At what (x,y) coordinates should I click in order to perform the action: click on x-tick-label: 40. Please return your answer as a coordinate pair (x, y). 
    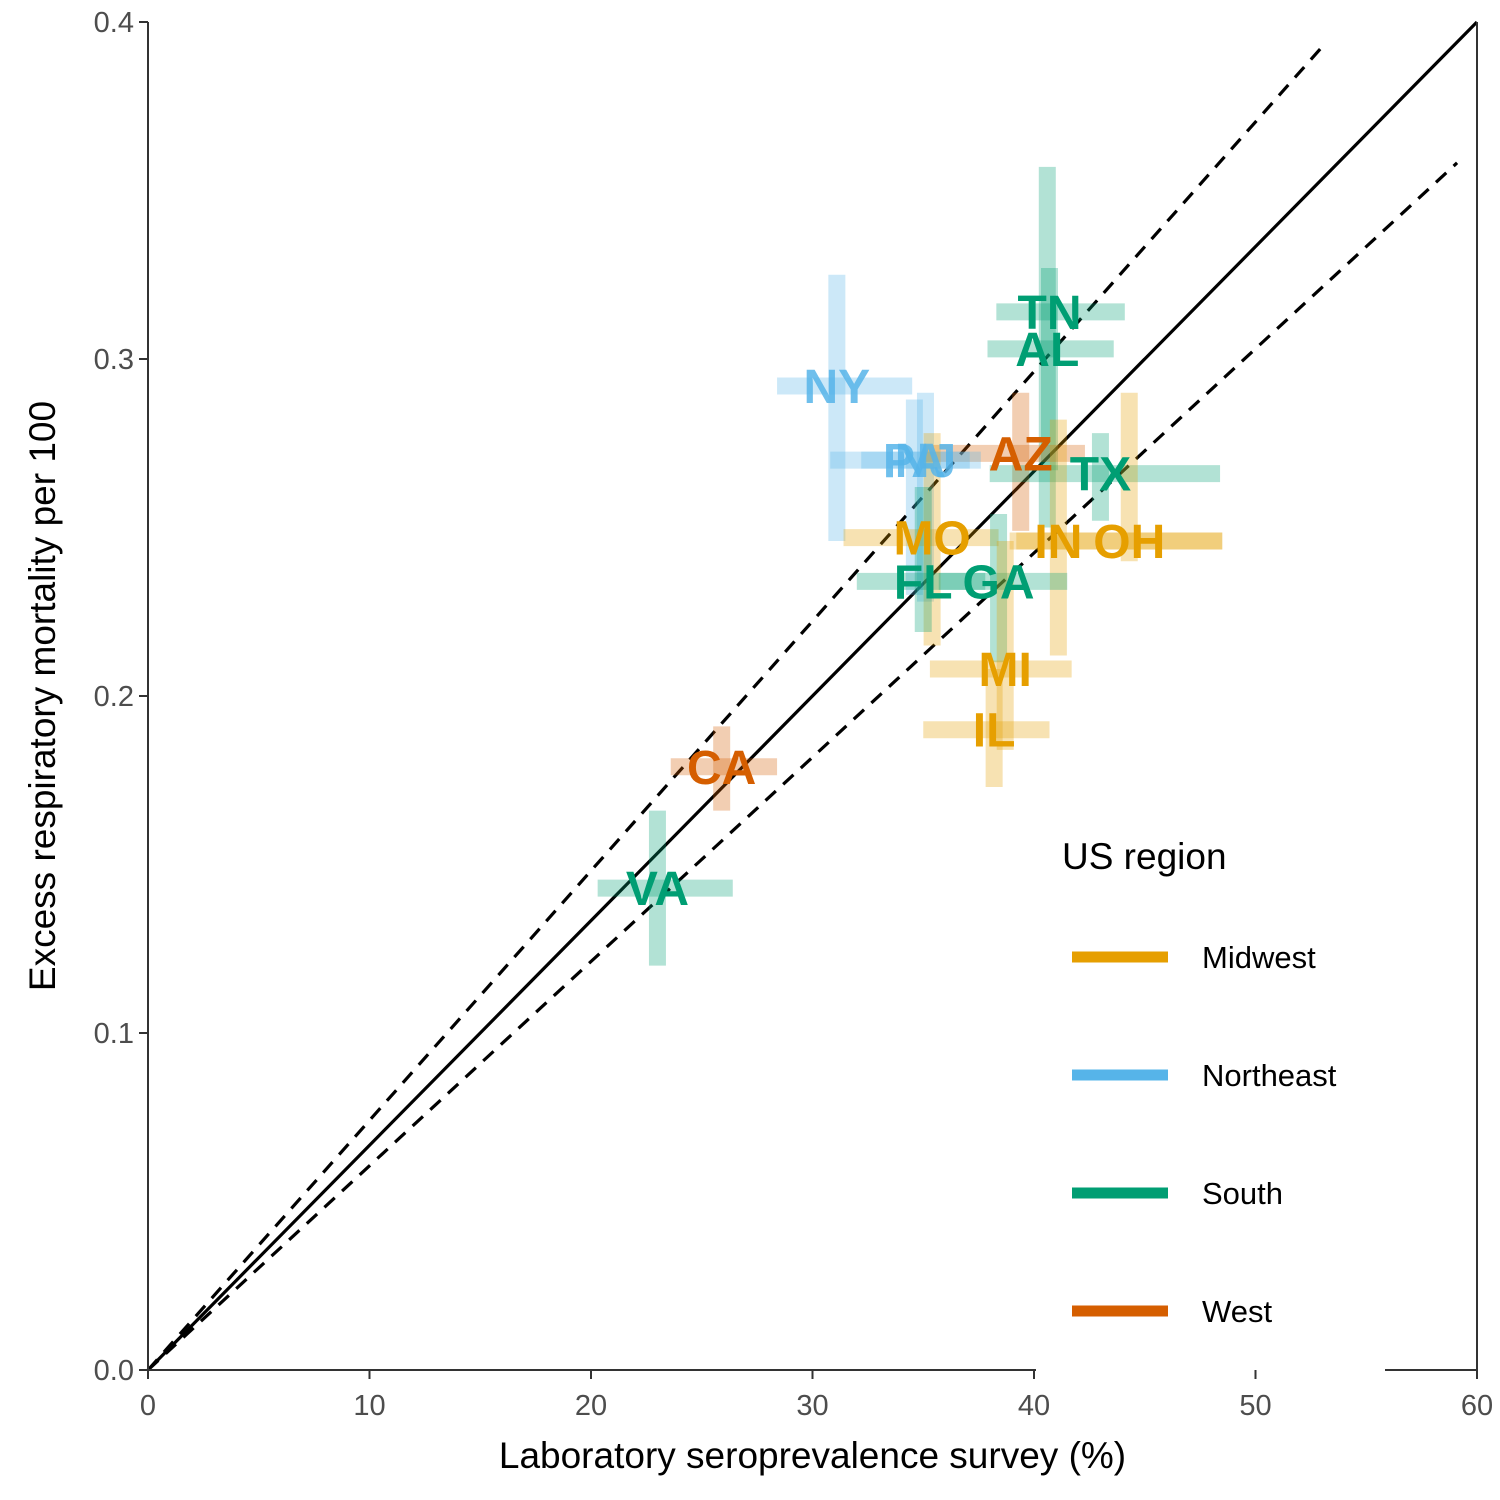
    Looking at the image, I should click on (1034, 1406).